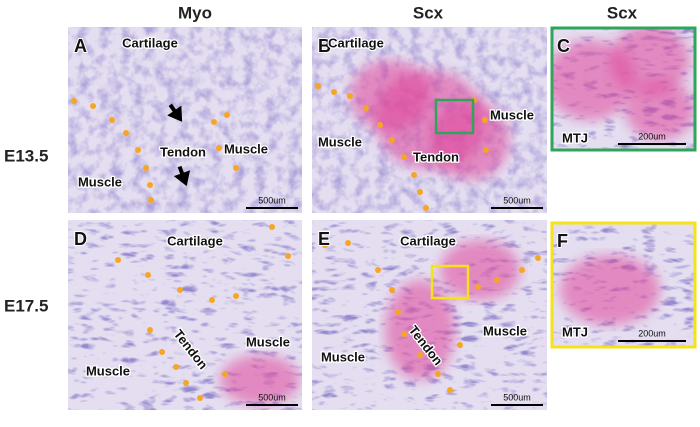 This screenshot has width=700, height=427. I want to click on panel: A Cartilage Tendon Muscle Muscle 500um, so click(185, 120).